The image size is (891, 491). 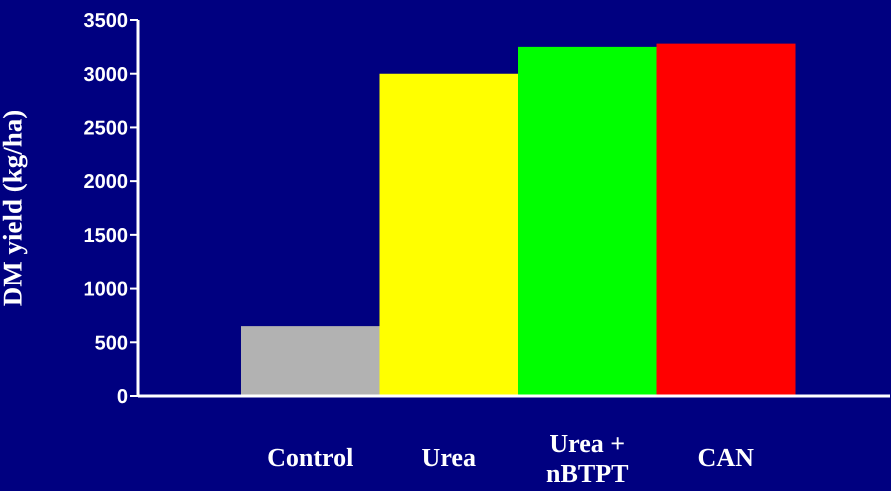 I want to click on x-tick-label: Urea + nBTPT, so click(x=587, y=458).